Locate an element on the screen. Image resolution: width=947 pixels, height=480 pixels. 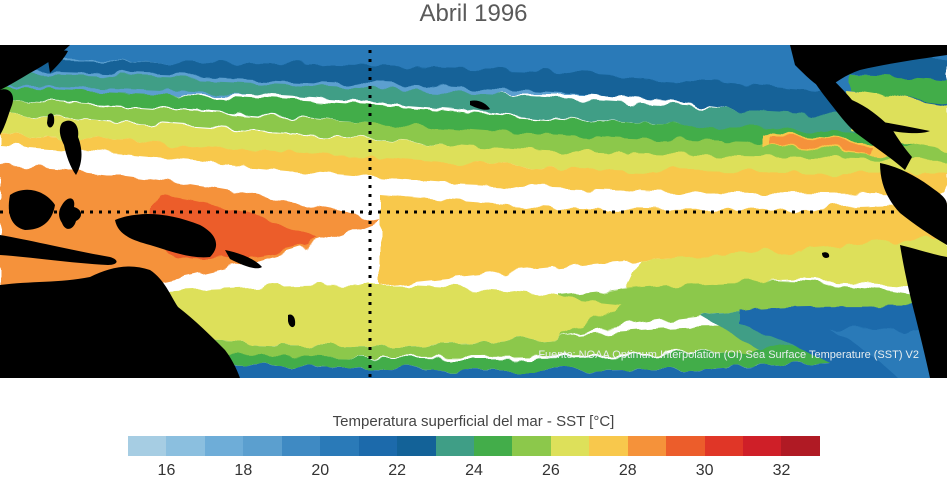
colorbar-tick-label: 30 is located at coordinates (704, 470).